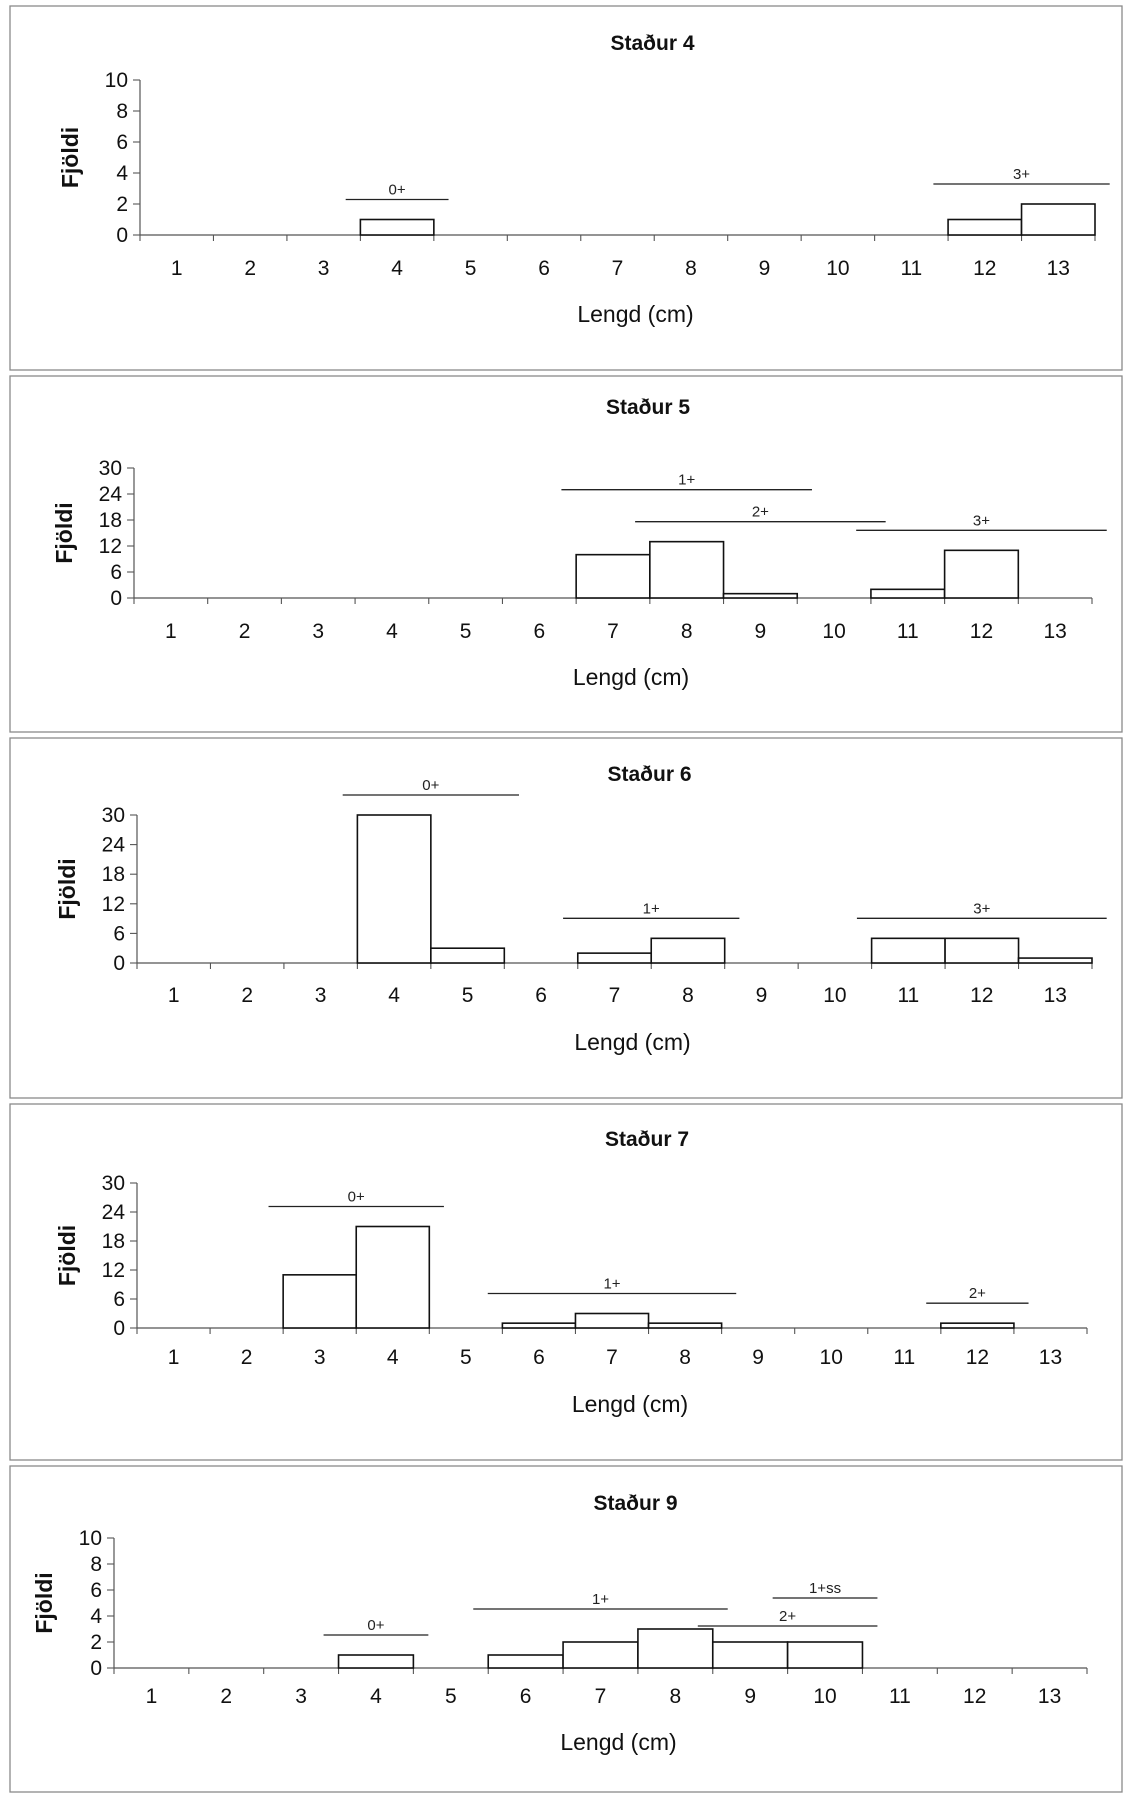 This screenshot has height=1797, width=1125. I want to click on chart-title: Staður 5, so click(648, 407).